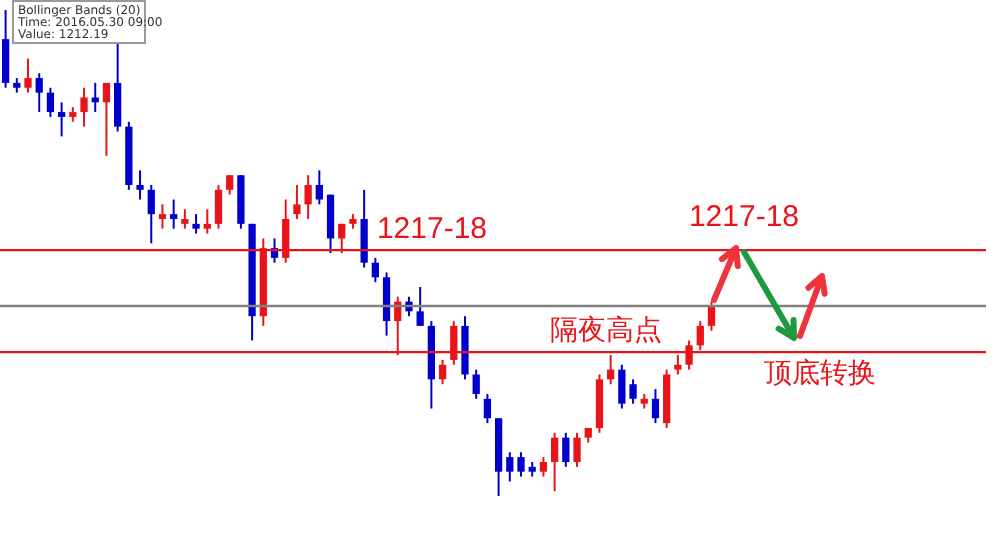 The image size is (998, 538). What do you see at coordinates (820, 374) in the screenshot?
I see `text: 顶底转换` at bounding box center [820, 374].